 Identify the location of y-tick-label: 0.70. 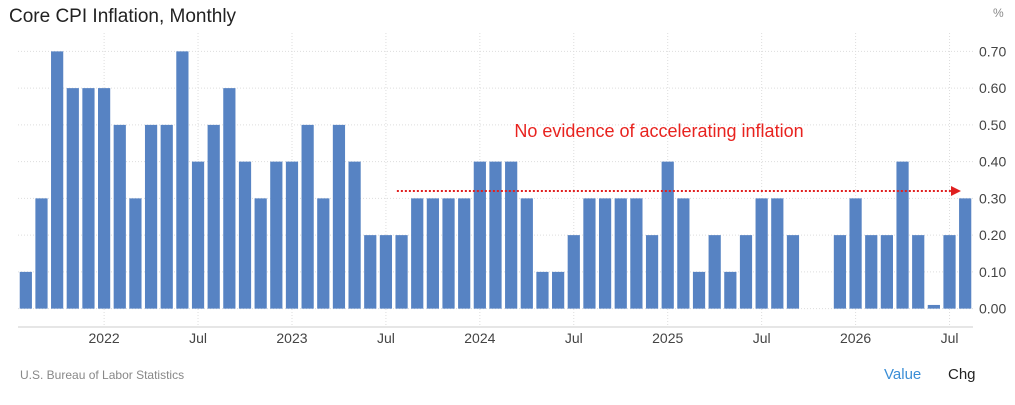
(992, 51).